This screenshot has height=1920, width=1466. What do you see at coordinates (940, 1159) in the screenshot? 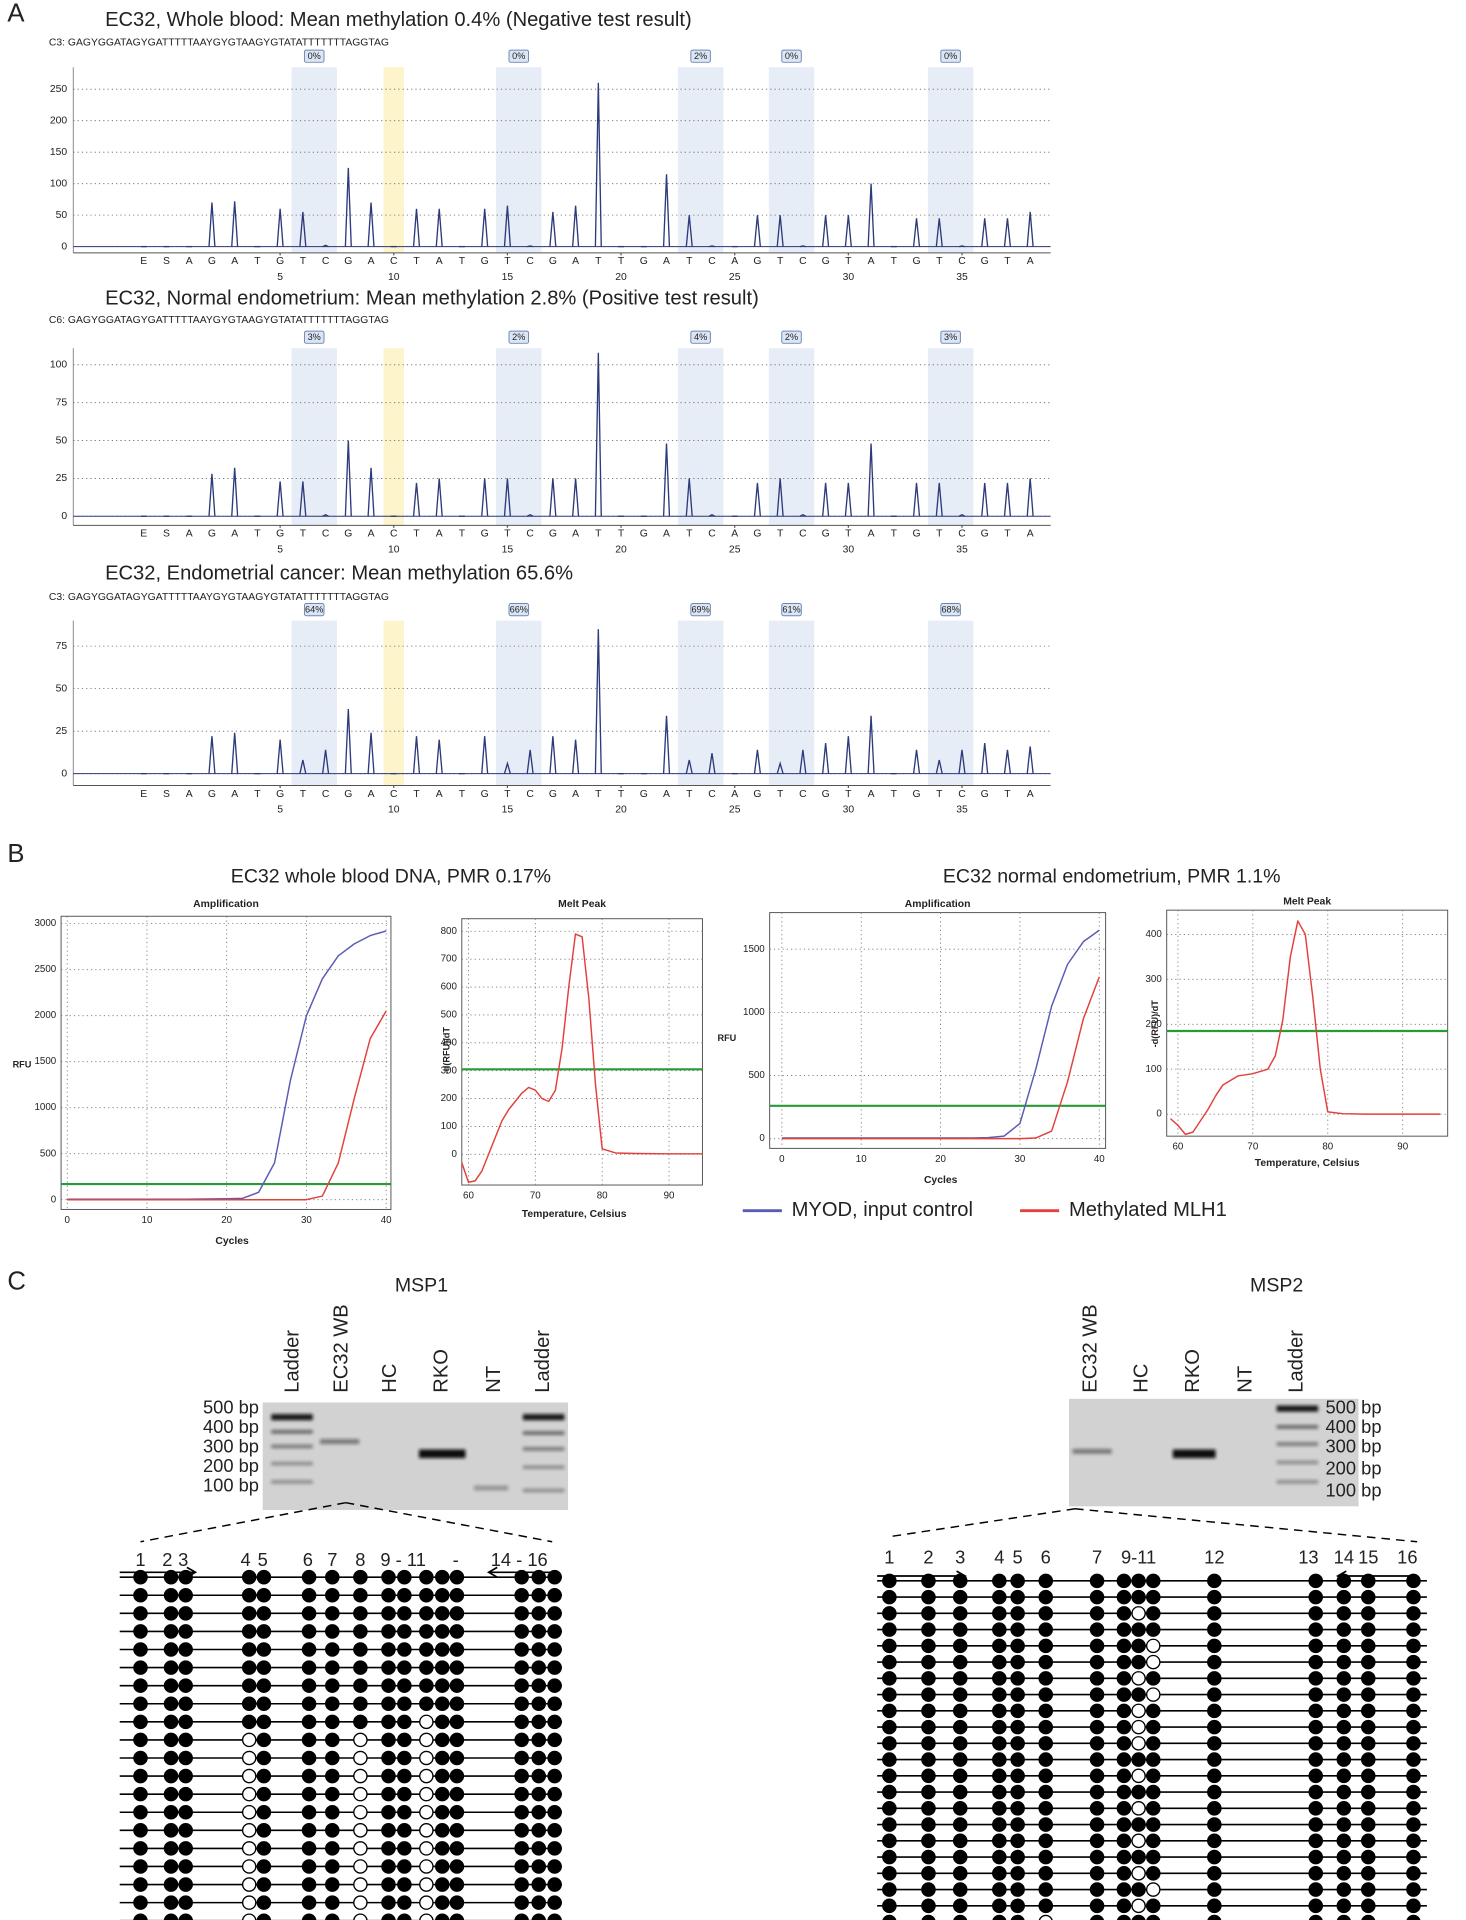
I see `x-tick-label: 20` at bounding box center [940, 1159].